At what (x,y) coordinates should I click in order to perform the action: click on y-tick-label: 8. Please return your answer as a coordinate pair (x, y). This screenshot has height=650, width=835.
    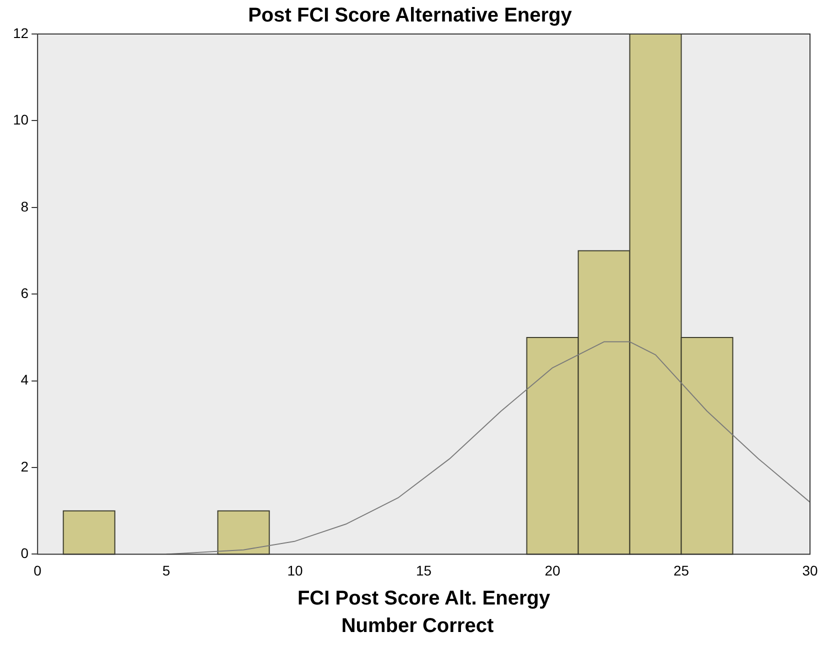
    Looking at the image, I should click on (24, 206).